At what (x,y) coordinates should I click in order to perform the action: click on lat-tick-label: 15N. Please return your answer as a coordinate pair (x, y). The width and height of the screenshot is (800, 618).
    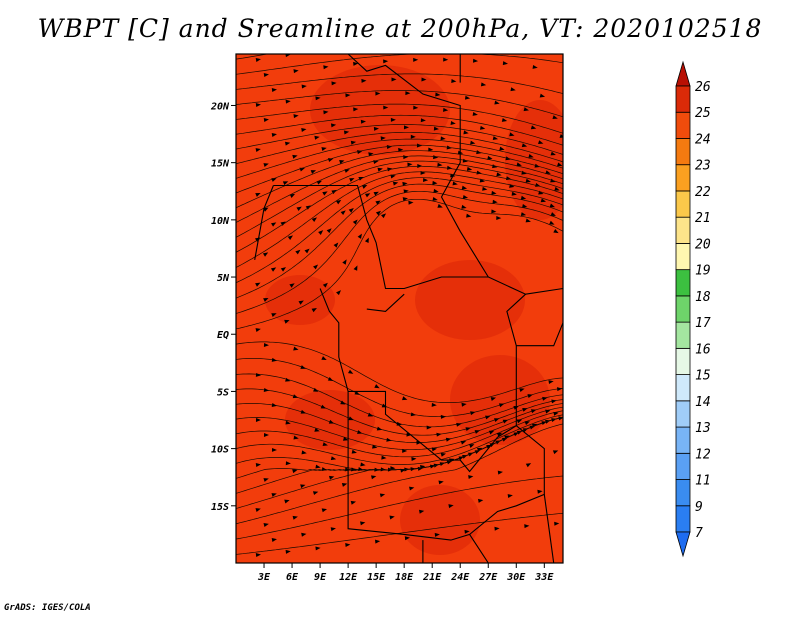
    Looking at the image, I should click on (220, 164).